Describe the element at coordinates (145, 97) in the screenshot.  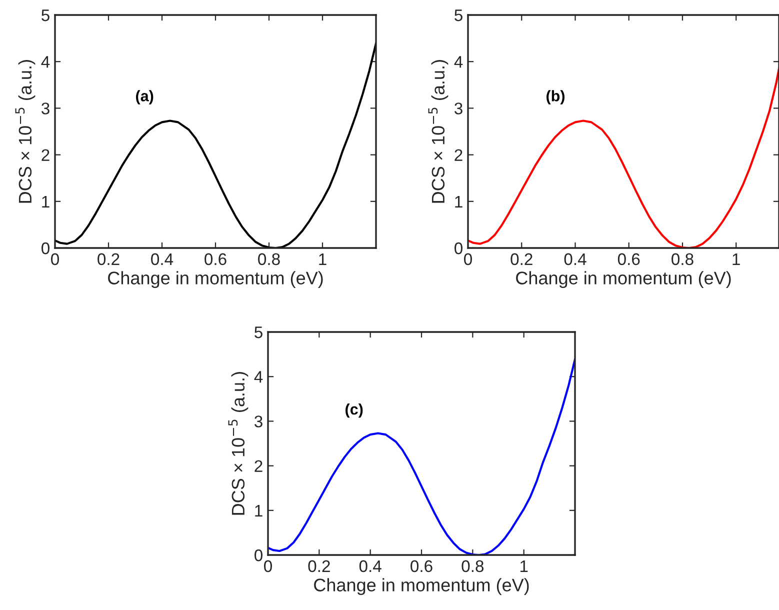
I see `annotation: (a)` at that location.